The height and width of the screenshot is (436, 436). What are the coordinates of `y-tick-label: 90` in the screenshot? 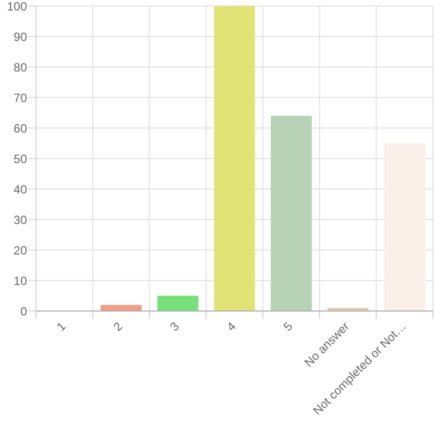 It's located at (21, 37).